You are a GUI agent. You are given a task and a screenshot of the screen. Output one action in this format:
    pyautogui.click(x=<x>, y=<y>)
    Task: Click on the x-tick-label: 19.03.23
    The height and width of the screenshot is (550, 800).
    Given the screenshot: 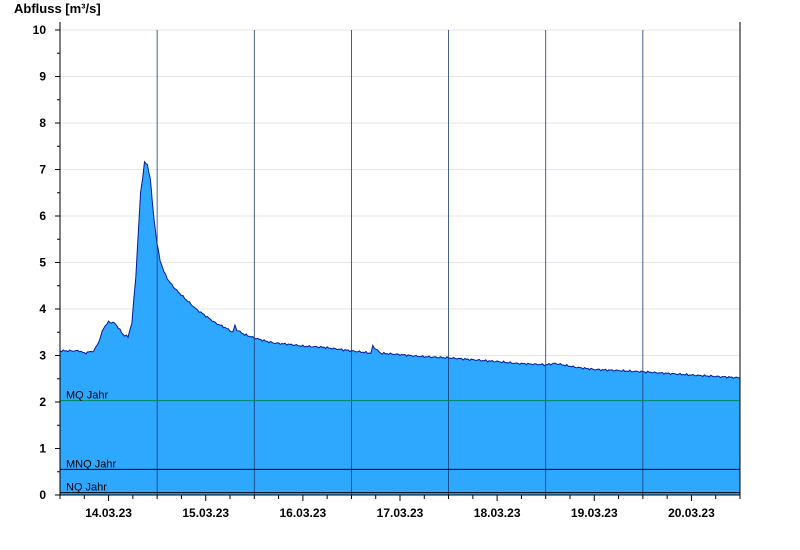 What is the action you would take?
    pyautogui.click(x=594, y=513)
    